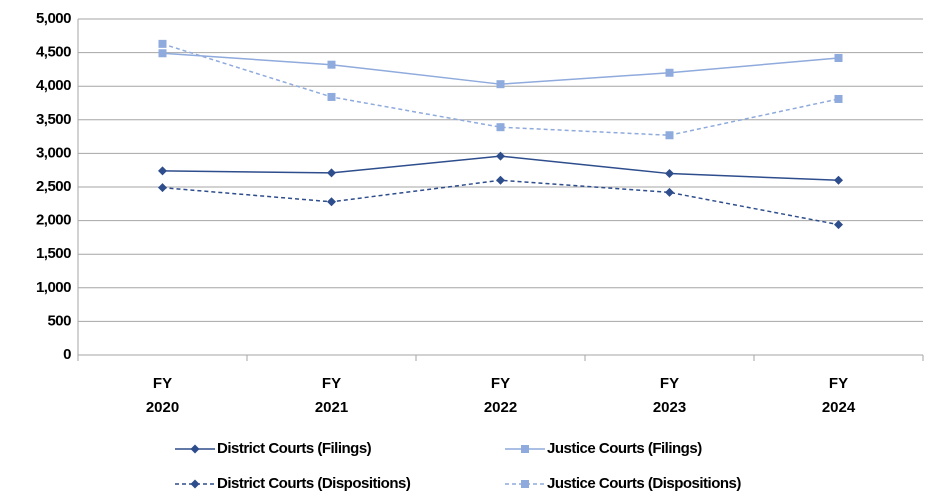 The height and width of the screenshot is (495, 930). I want to click on y-tick-label: 4,500, so click(53, 52).